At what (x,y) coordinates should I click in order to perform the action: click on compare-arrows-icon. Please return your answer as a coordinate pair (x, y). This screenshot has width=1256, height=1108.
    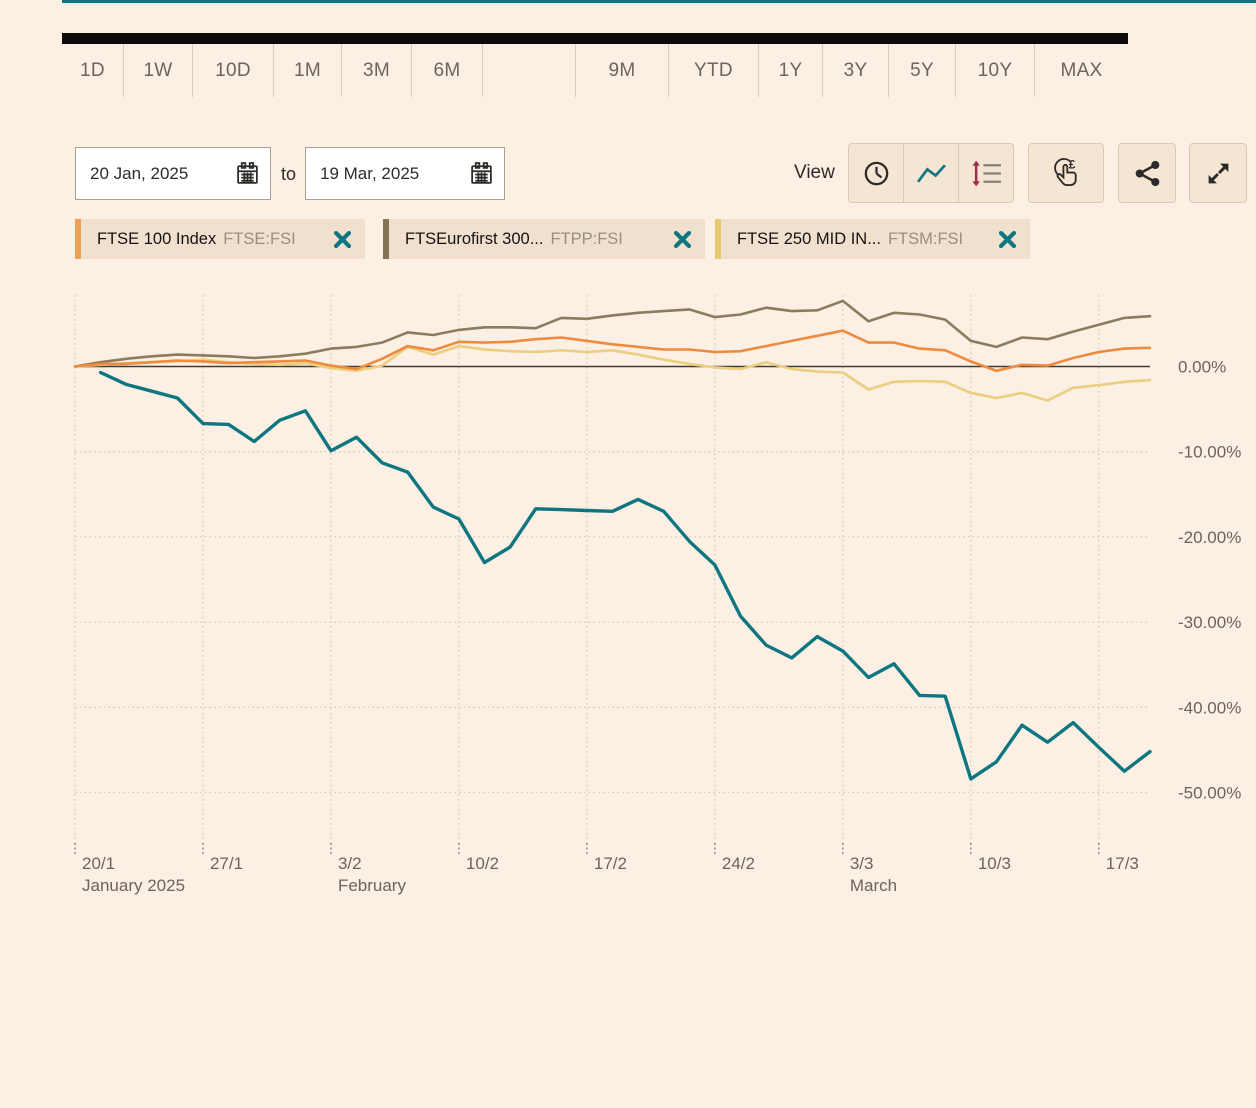
    Looking at the image, I should click on (986, 173).